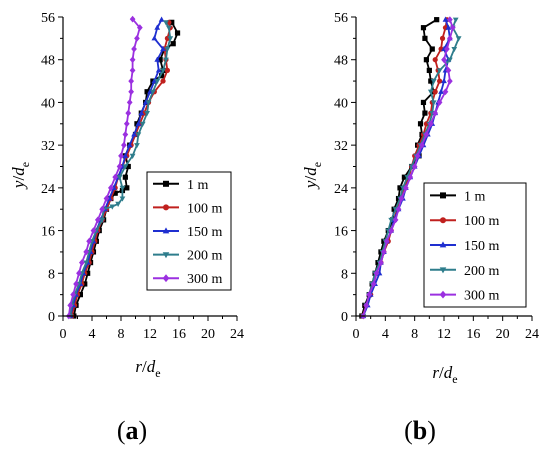 This screenshot has width=550, height=451. I want to click on x-axis-label: r/de, so click(147, 368).